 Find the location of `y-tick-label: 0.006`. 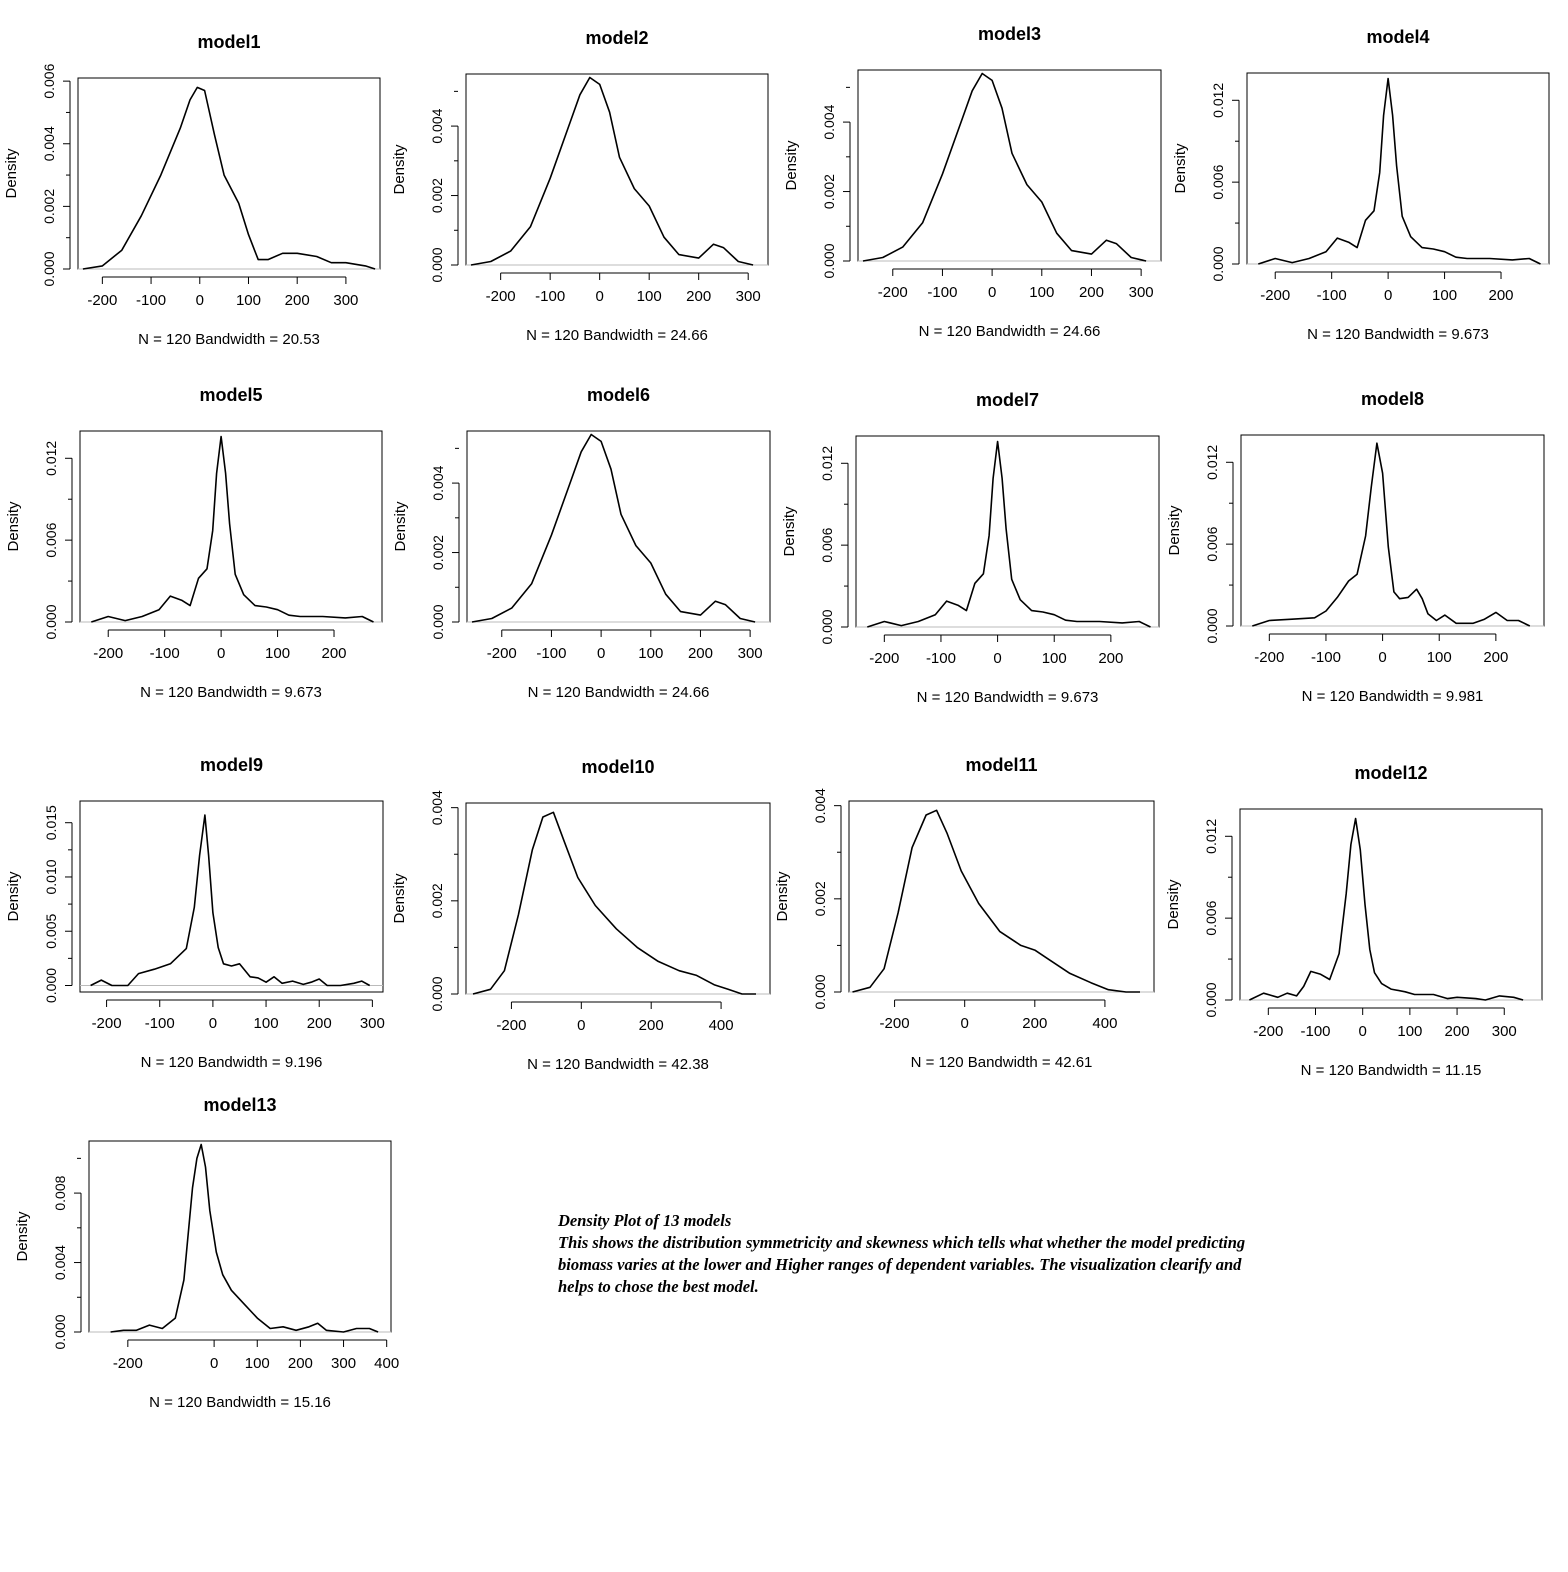

y-tick-label: 0.006 is located at coordinates (51, 539).